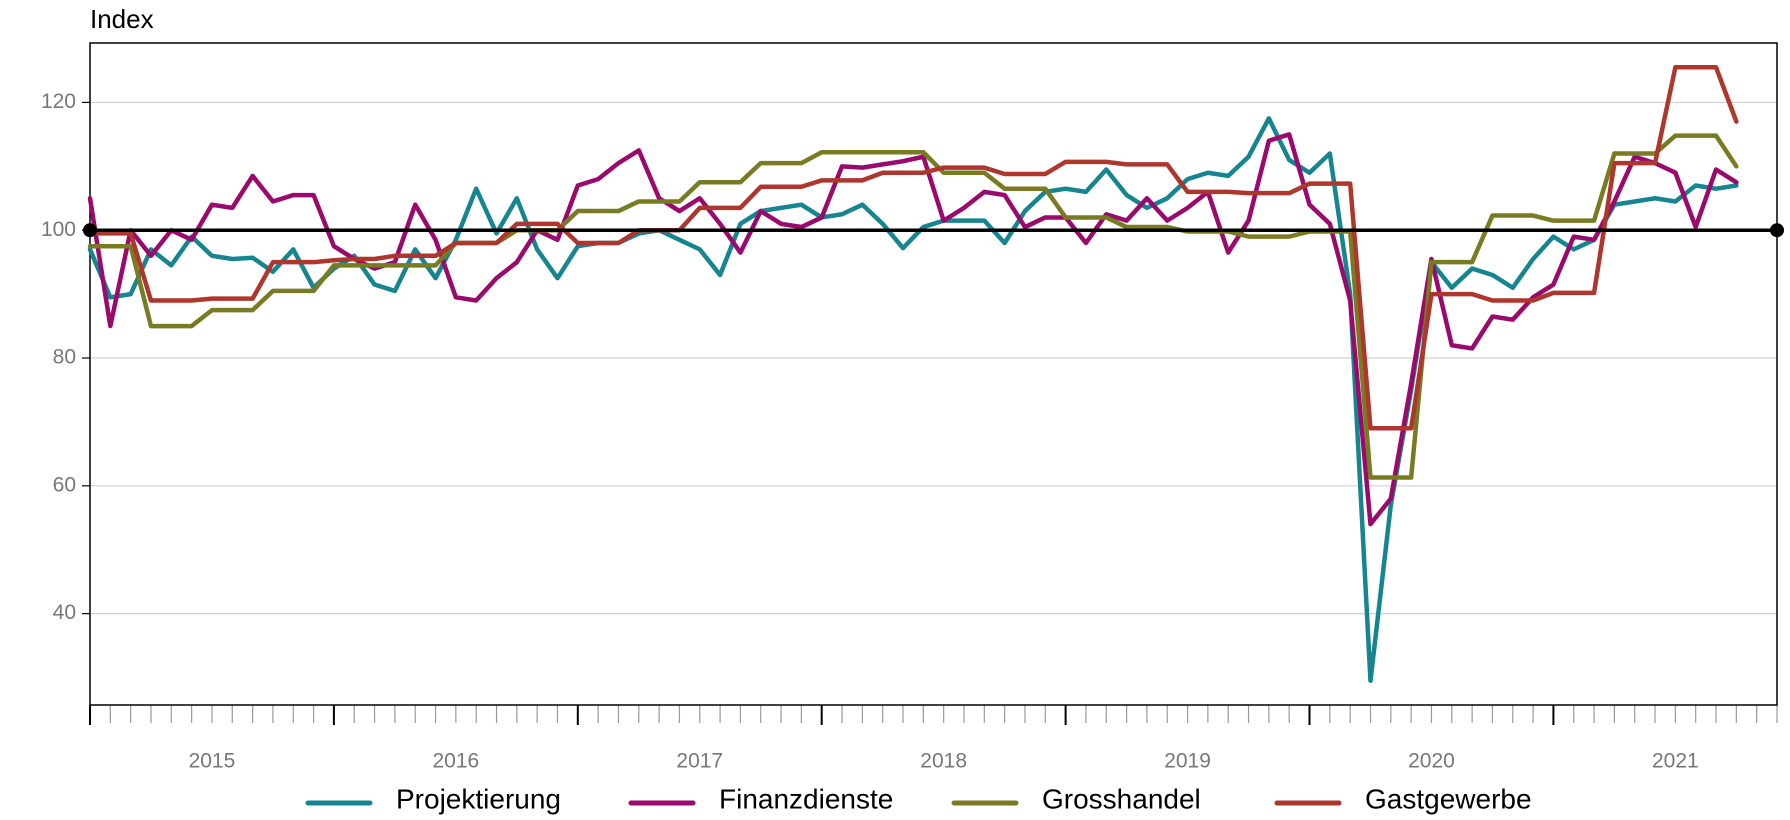  Describe the element at coordinates (212, 761) in the screenshot. I see `x-tick-label: 2015` at that location.